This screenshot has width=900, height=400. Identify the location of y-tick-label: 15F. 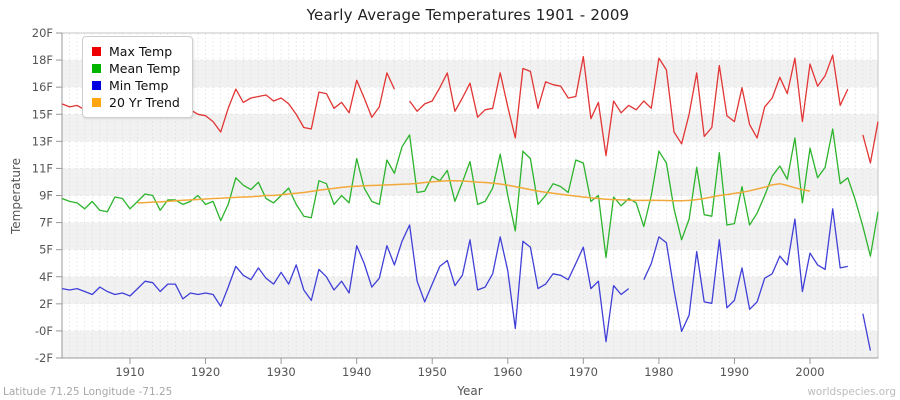
(42, 114).